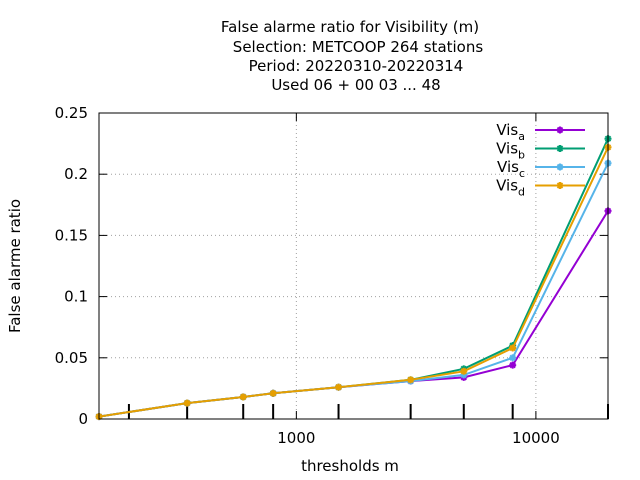 This screenshot has width=640, height=480. Describe the element at coordinates (355, 85) in the screenshot. I see `chart-title-line-4: Used 06 + 00 03 ... 48` at that location.